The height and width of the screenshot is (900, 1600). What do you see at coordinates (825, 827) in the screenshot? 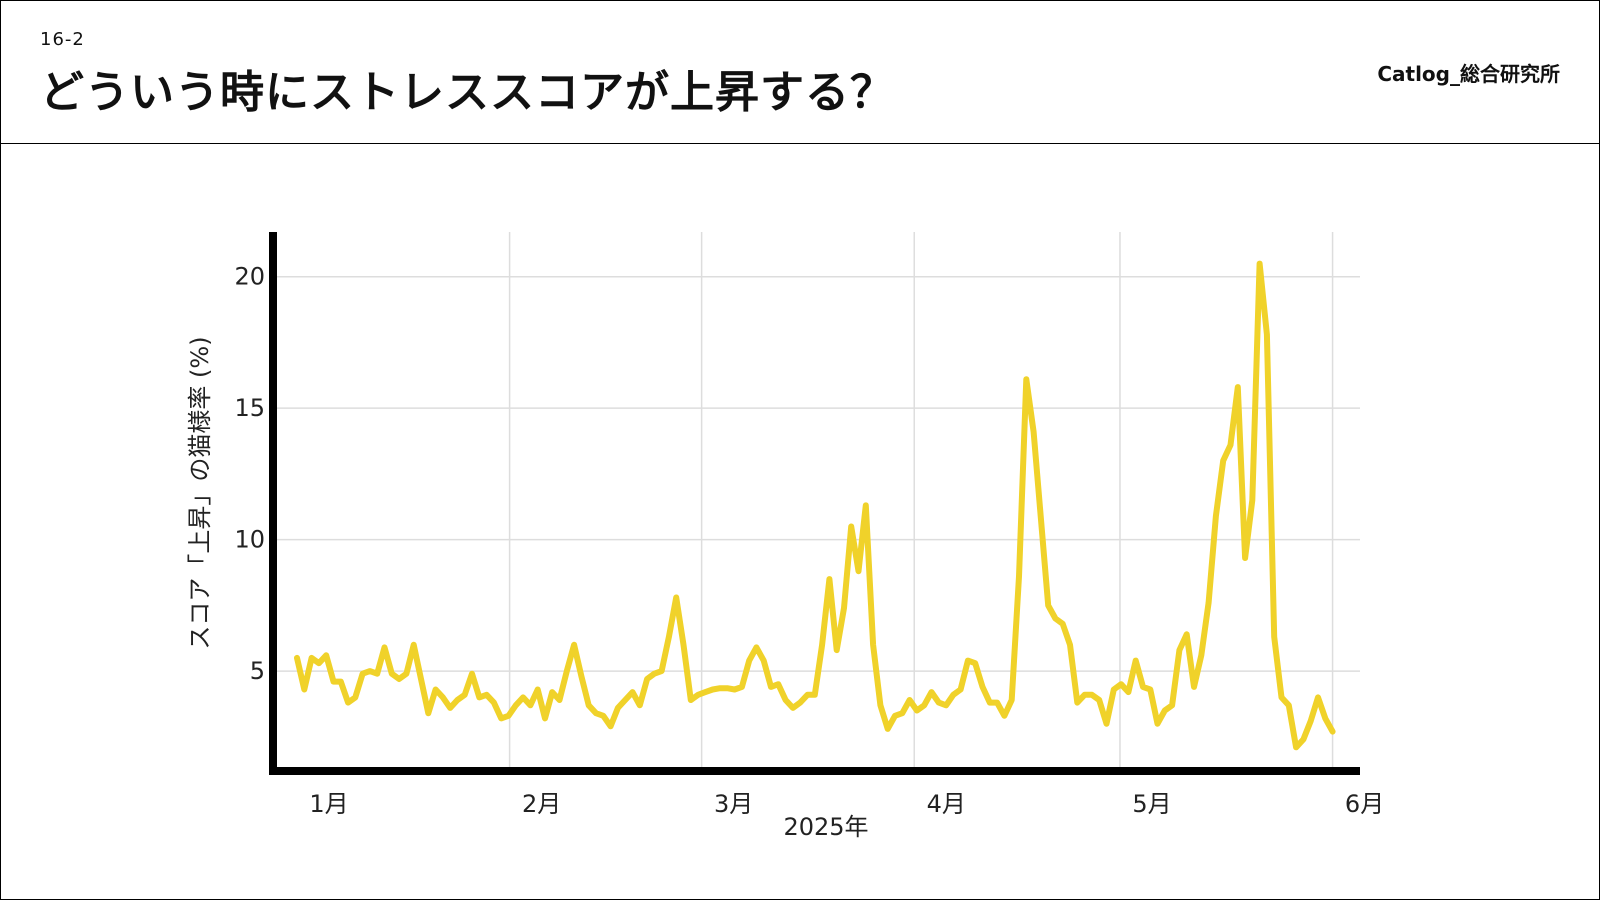
I see `x-axis-title: 2025年` at bounding box center [825, 827].